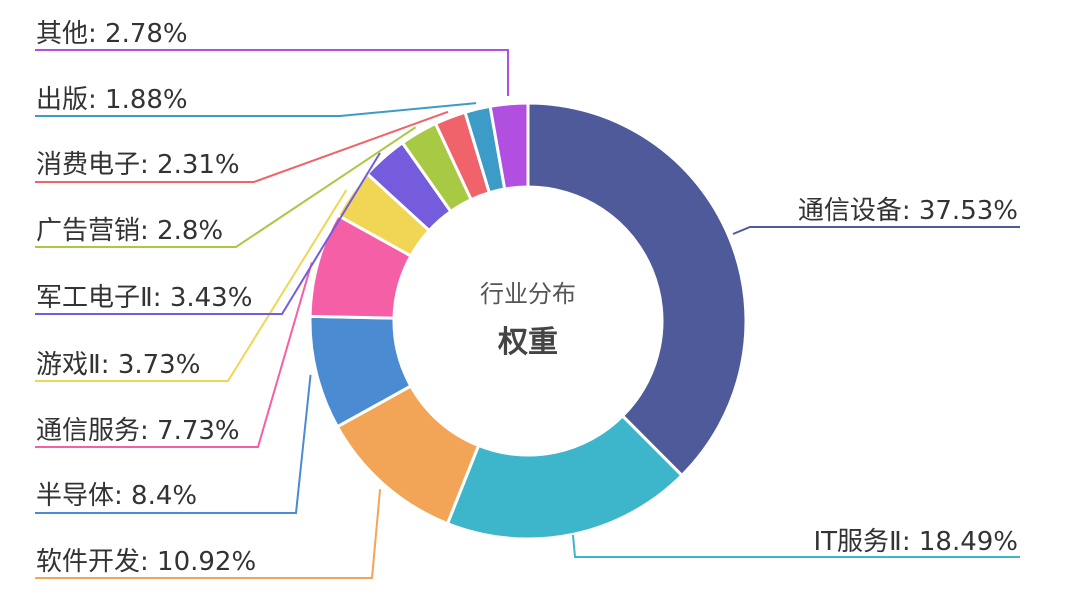  What do you see at coordinates (915, 542) in the screenshot?
I see `slice-label-1: IT服务Ⅱ: 18.49%` at bounding box center [915, 542].